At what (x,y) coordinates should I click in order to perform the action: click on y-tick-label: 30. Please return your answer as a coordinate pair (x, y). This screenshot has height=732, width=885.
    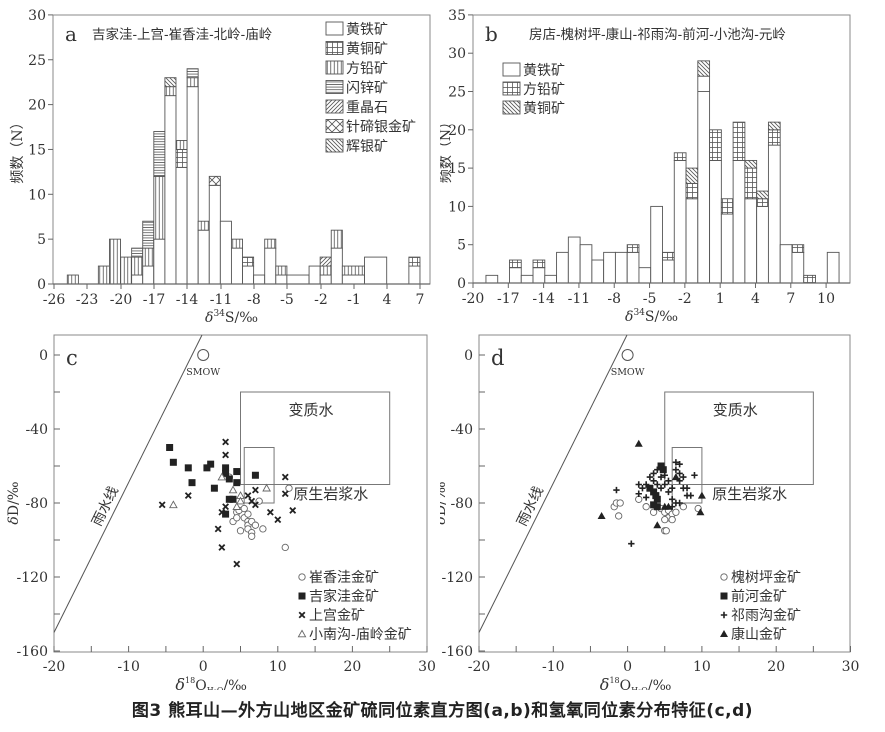
    Looking at the image, I should click on (457, 54).